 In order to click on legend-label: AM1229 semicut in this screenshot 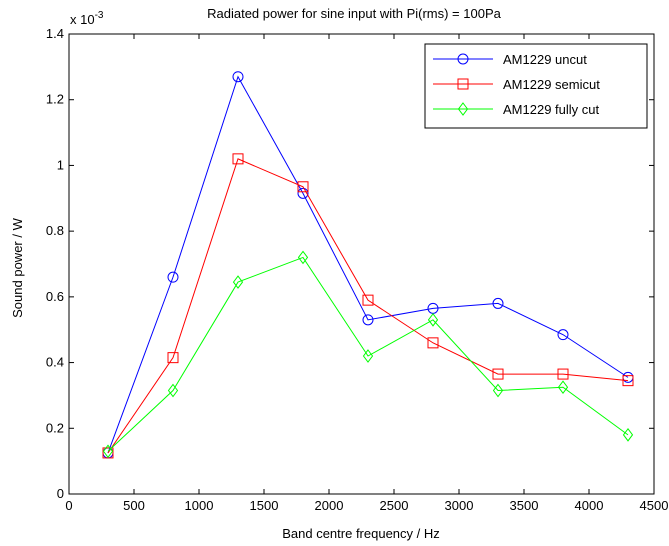, I will do `click(551, 84)`.